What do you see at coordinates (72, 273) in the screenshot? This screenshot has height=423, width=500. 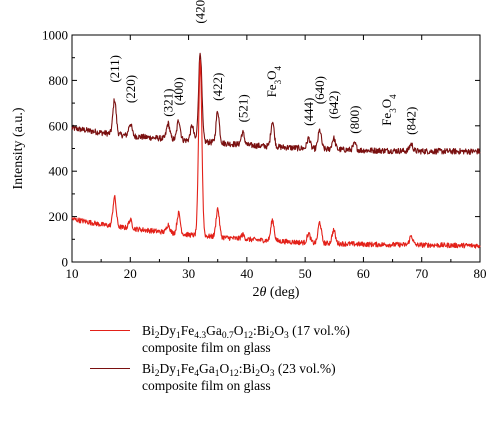 I see `x-tick-label: 10` at bounding box center [72, 273].